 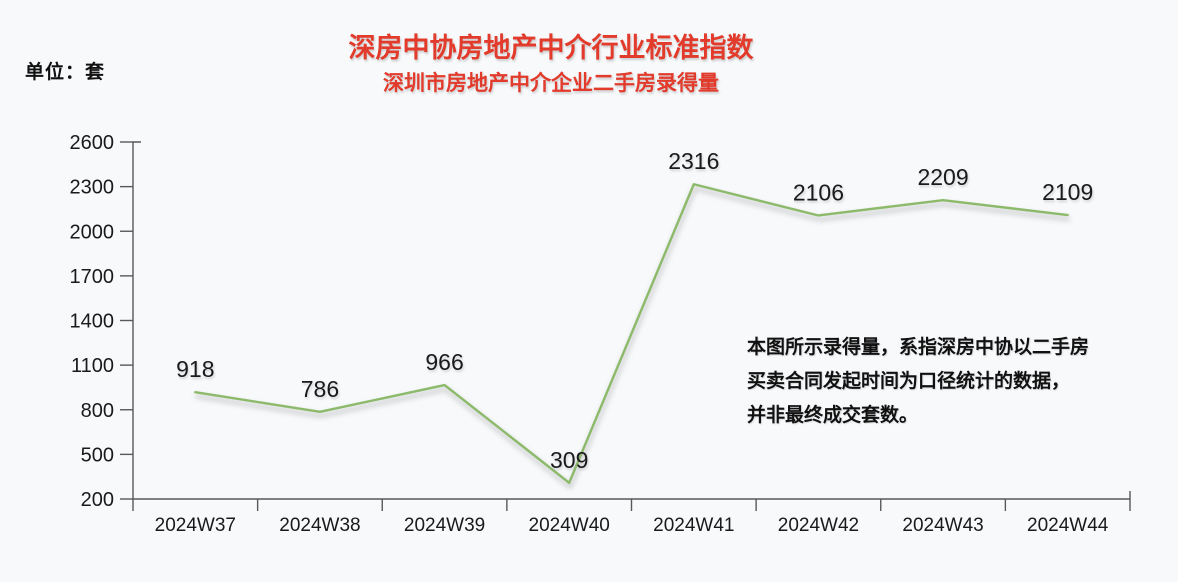 What do you see at coordinates (319, 525) in the screenshot?
I see `x-tick-label: 2024W38` at bounding box center [319, 525].